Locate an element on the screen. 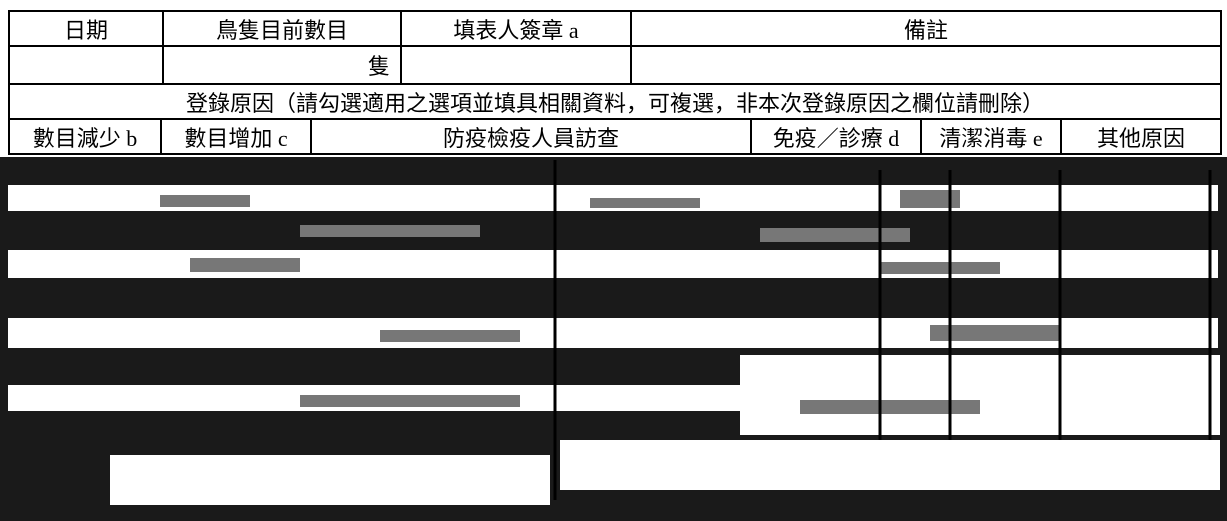 This screenshot has width=1227, height=521. reason-cell: 數目減少 b is located at coordinates (85, 136).